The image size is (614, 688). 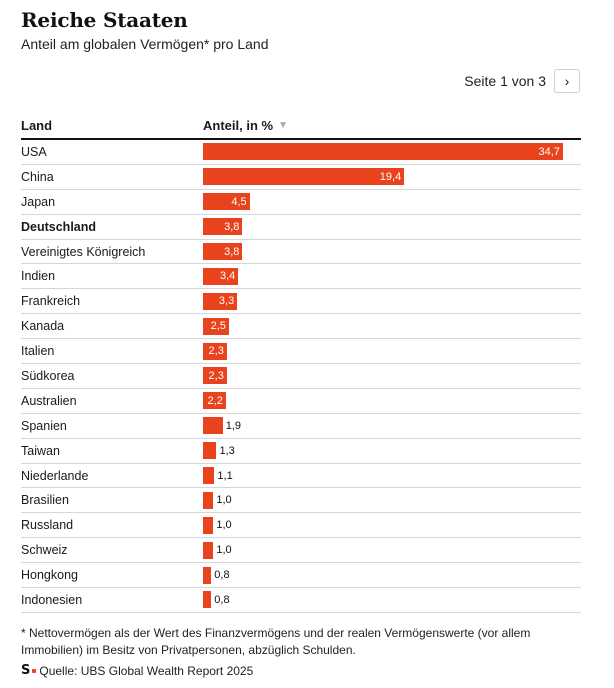 I want to click on bar-cell: 1,9, so click(x=392, y=426).